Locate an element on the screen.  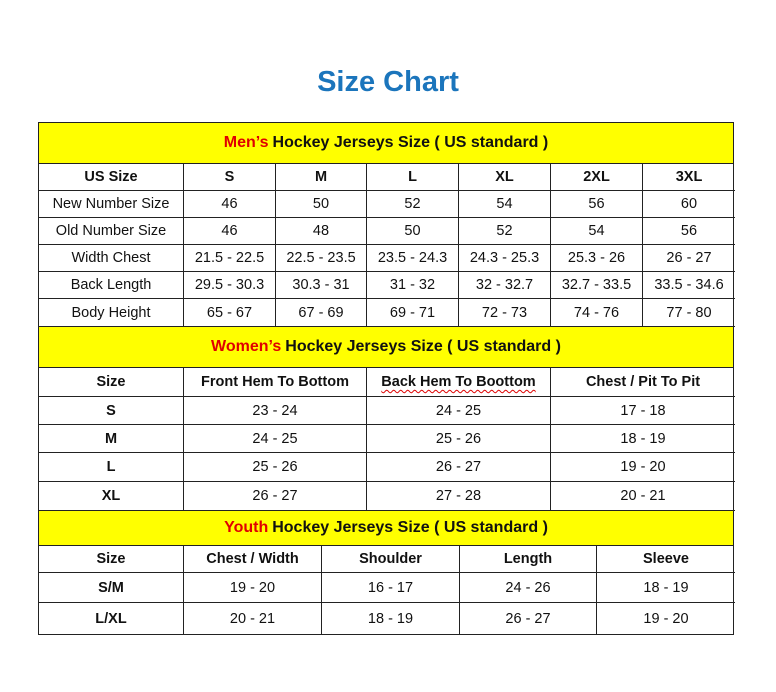
column-header: Length is located at coordinates (528, 559).